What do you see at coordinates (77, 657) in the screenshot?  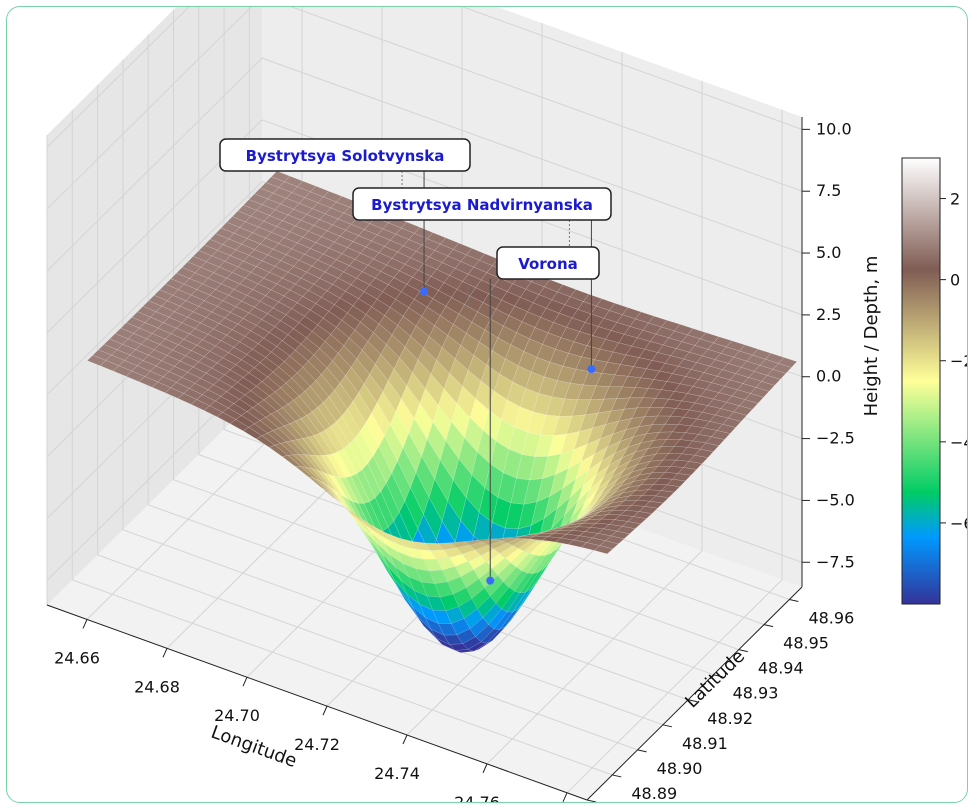 I see `x-tick-label: 24.66` at bounding box center [77, 657].